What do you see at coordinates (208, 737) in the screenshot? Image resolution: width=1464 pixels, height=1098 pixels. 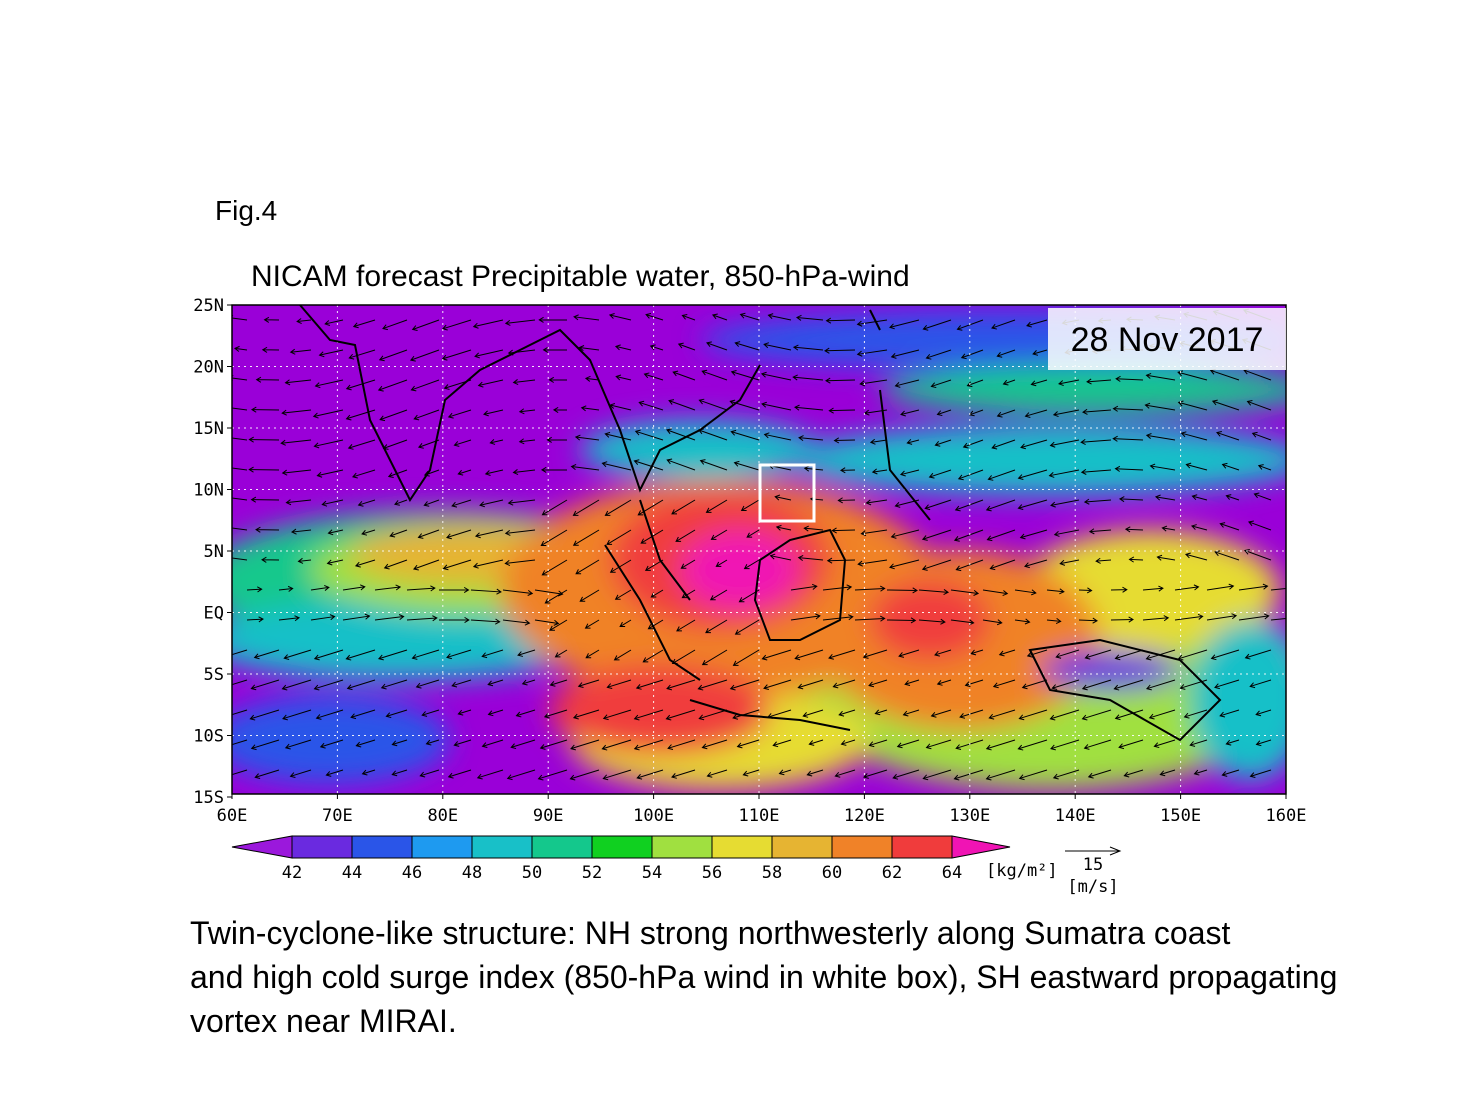 I see `lat-label: 10S` at bounding box center [208, 737].